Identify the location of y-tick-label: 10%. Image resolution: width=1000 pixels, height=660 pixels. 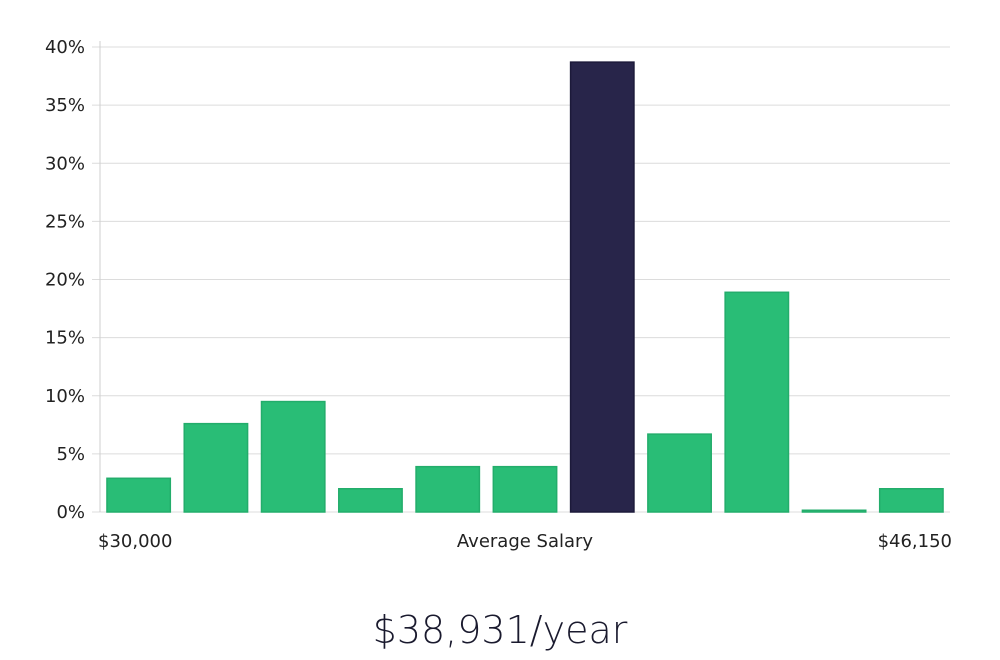
(65, 396).